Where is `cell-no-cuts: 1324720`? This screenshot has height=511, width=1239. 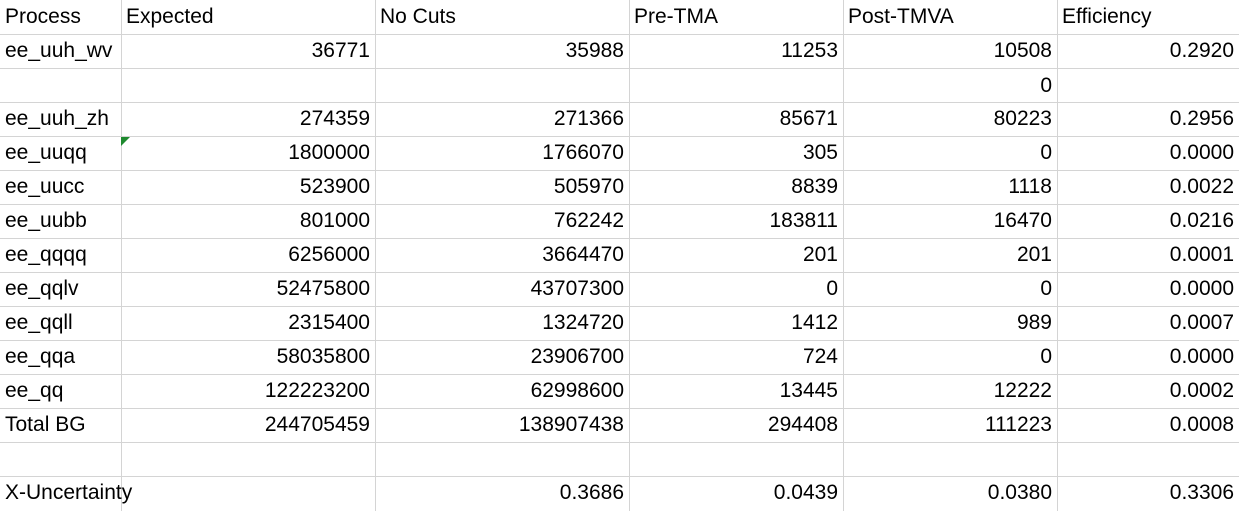
cell-no-cuts: 1324720 is located at coordinates (583, 322).